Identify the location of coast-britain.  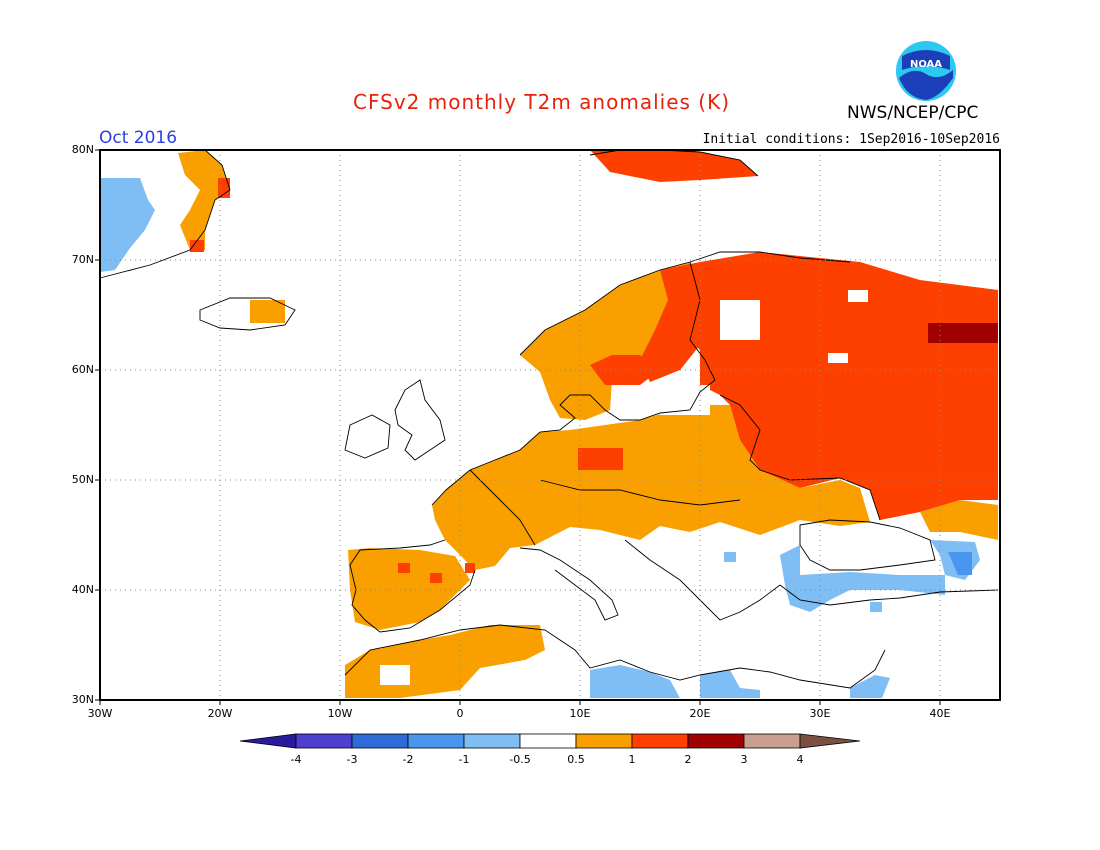
(420, 420).